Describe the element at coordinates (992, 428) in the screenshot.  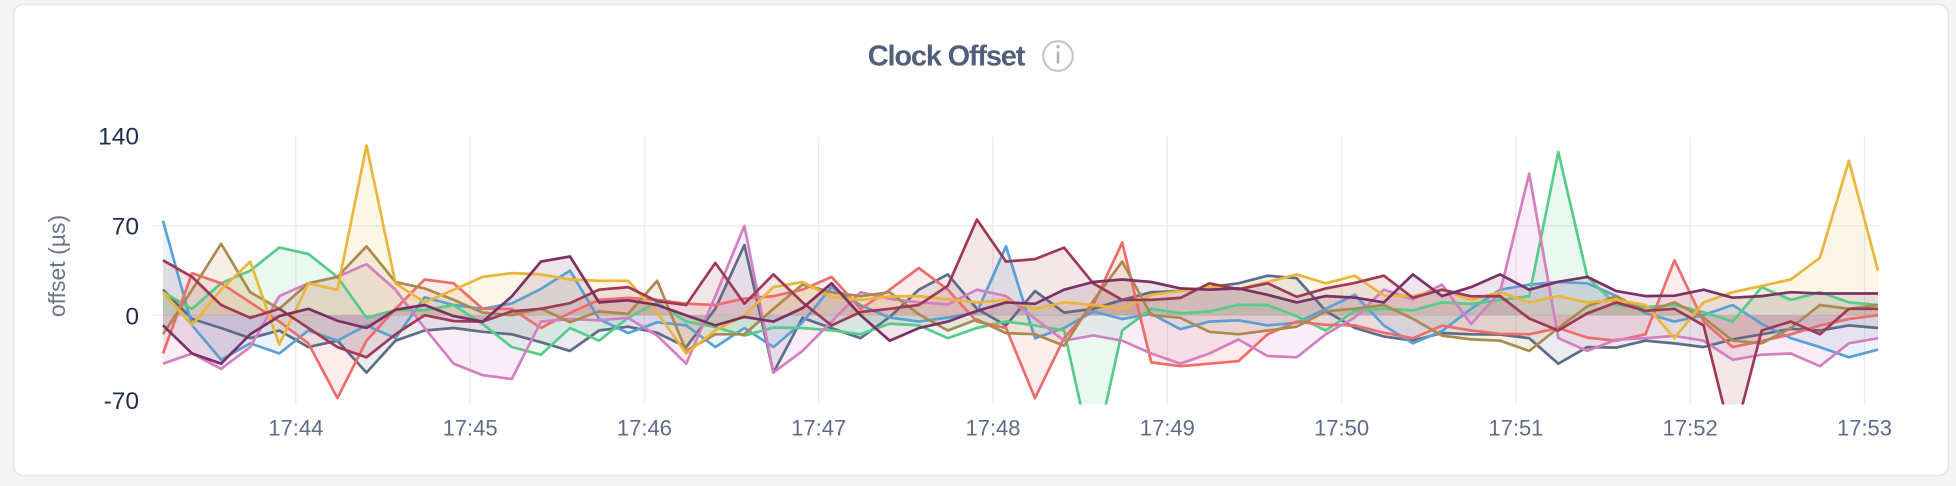
I see `svg-text: 17:48` at that location.